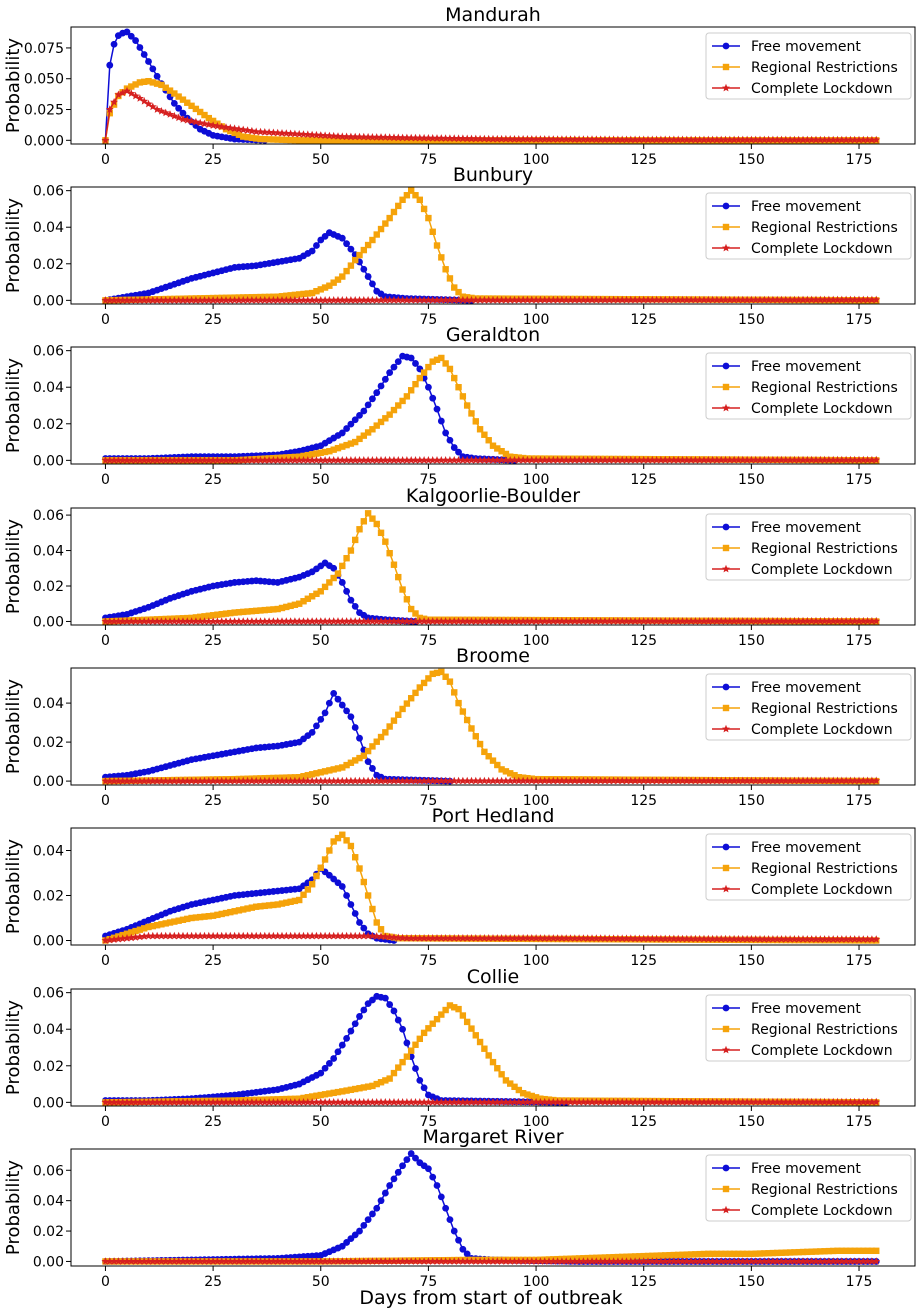 The height and width of the screenshot is (1313, 918). What do you see at coordinates (493, 245) in the screenshot?
I see `plot-frame` at bounding box center [493, 245].